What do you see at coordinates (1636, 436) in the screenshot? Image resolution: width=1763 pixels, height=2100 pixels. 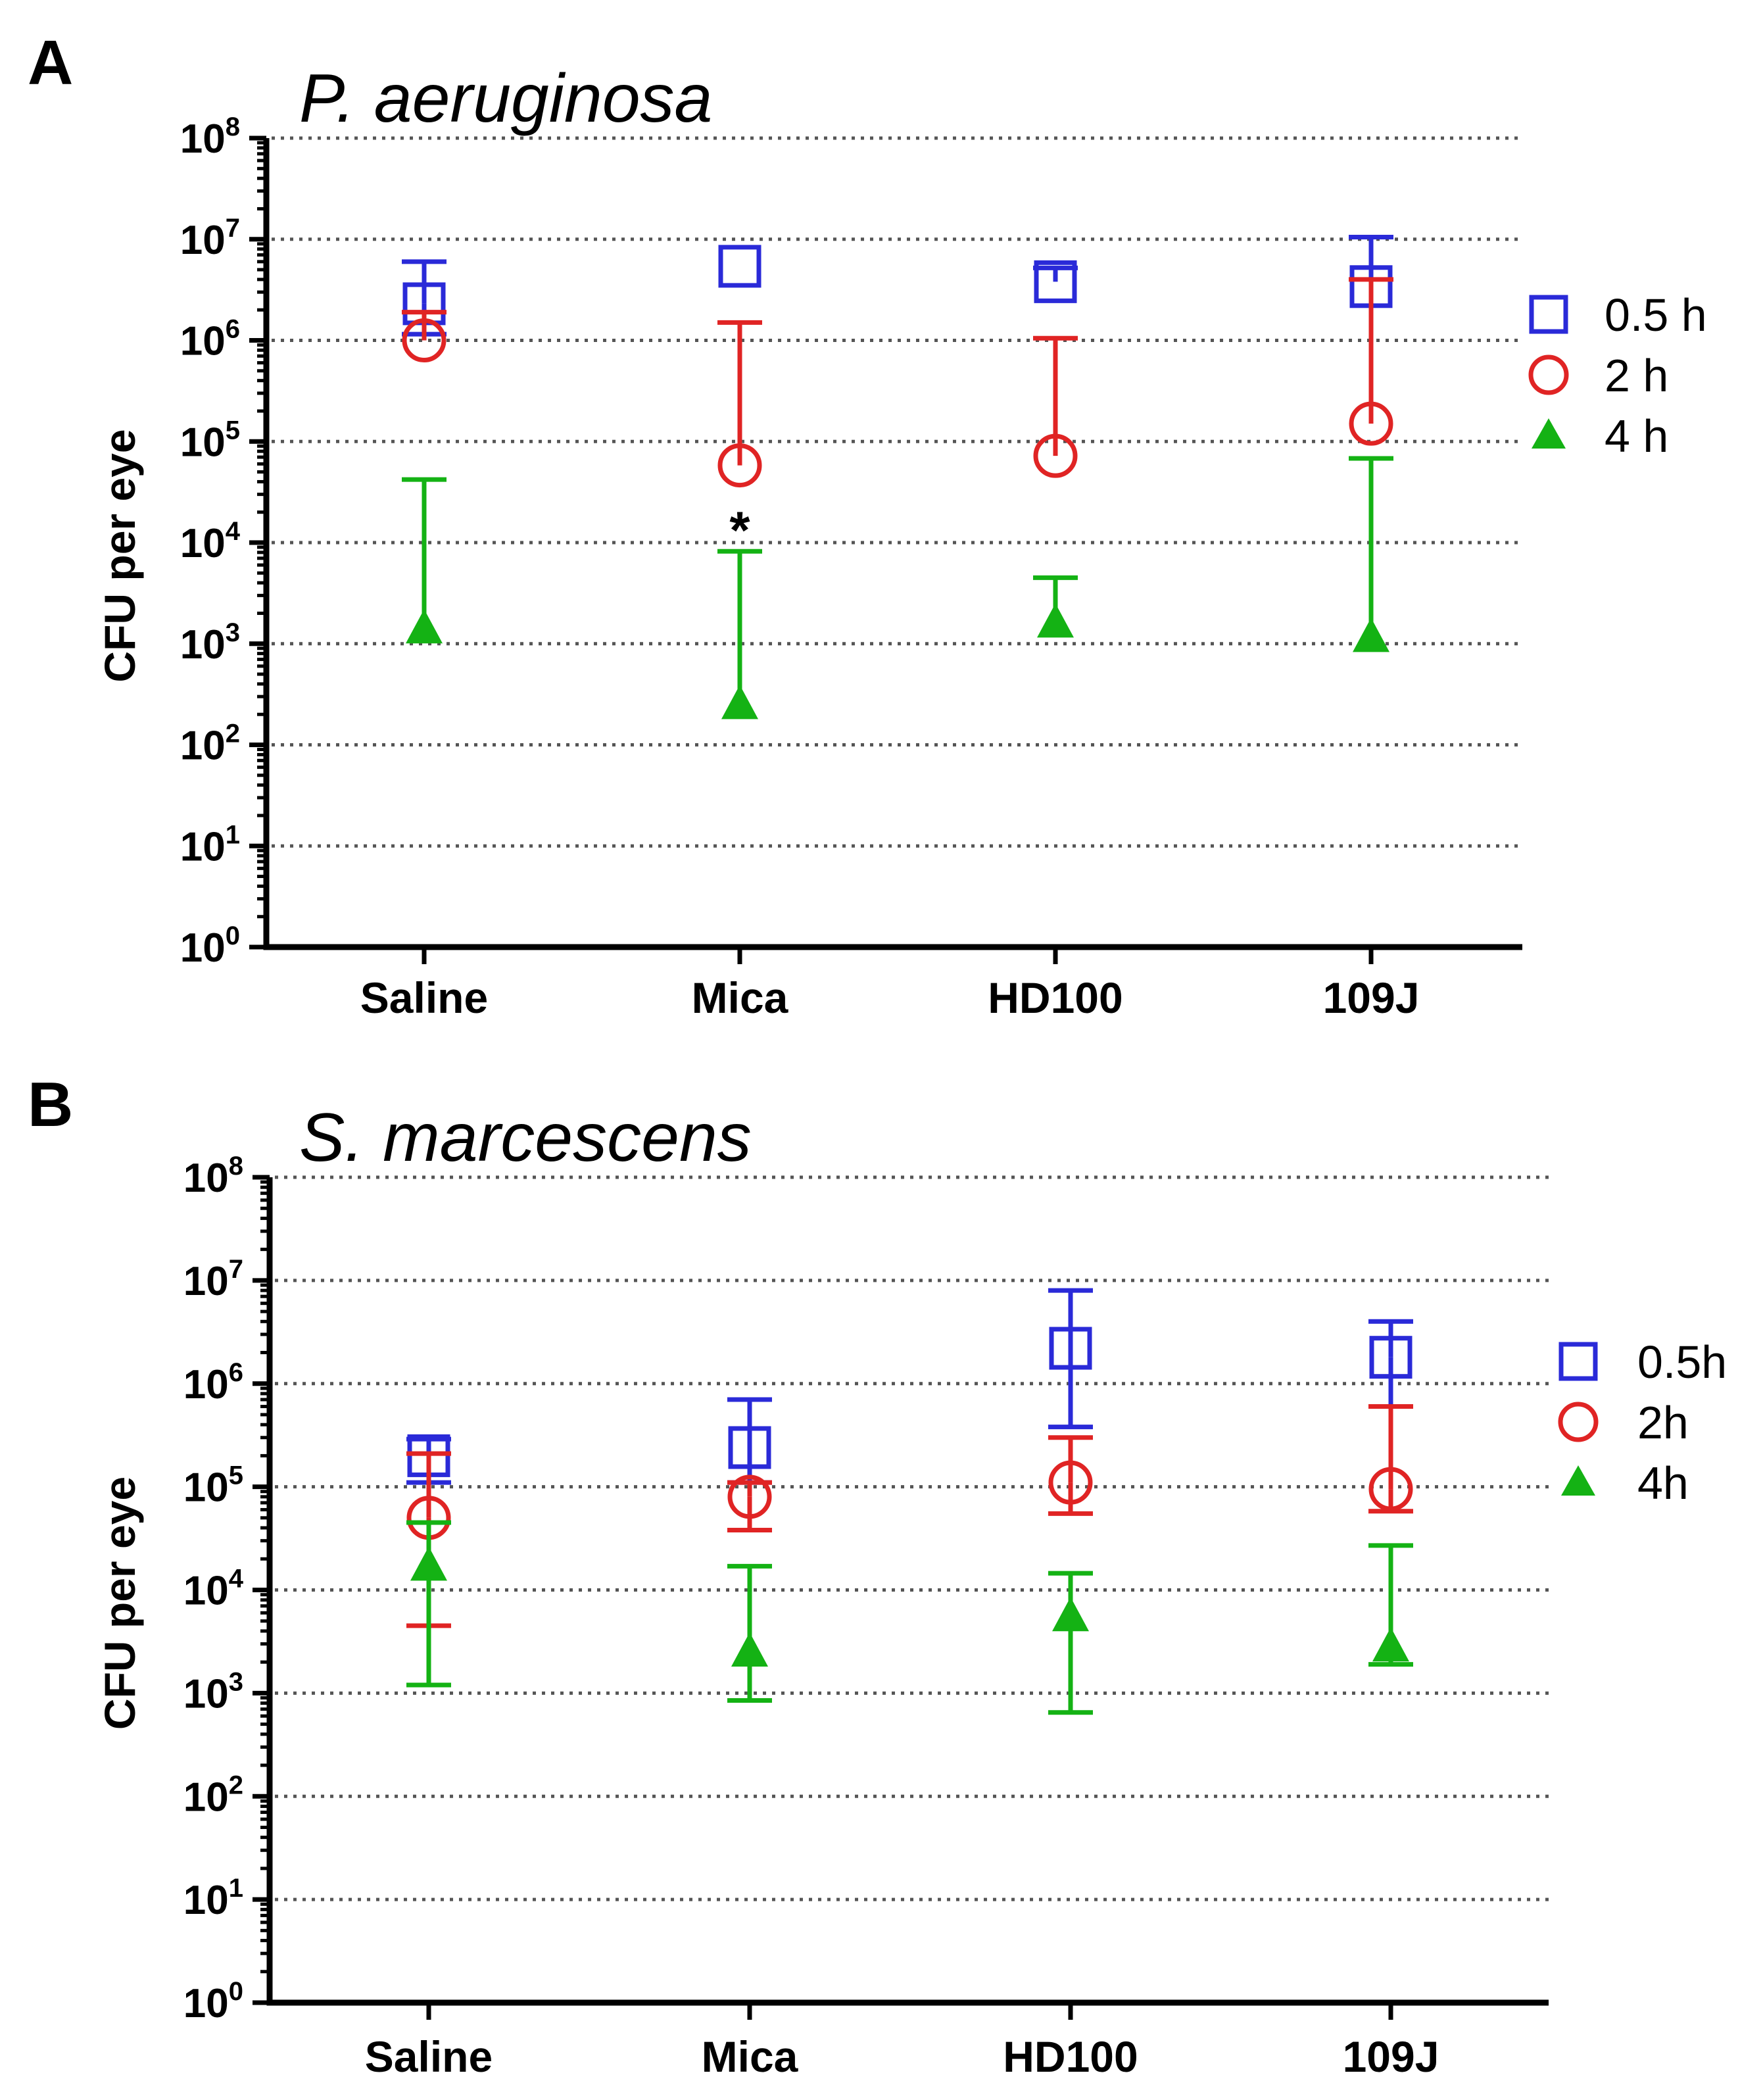 I see `legend-label: 4 h` at bounding box center [1636, 436].